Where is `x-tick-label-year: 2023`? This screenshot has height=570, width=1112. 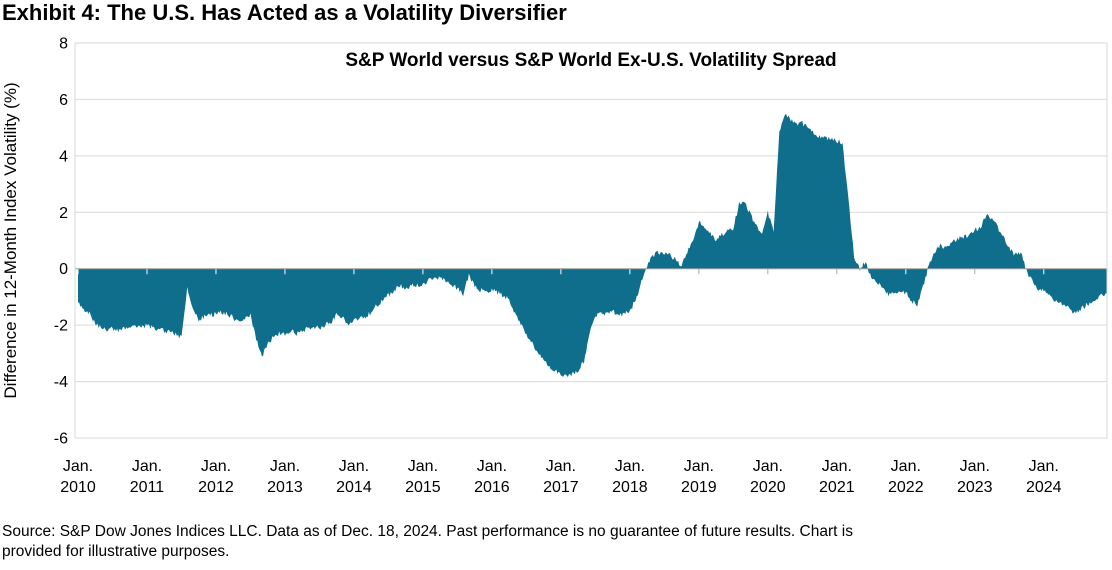 x-tick-label-year: 2023 is located at coordinates (975, 487).